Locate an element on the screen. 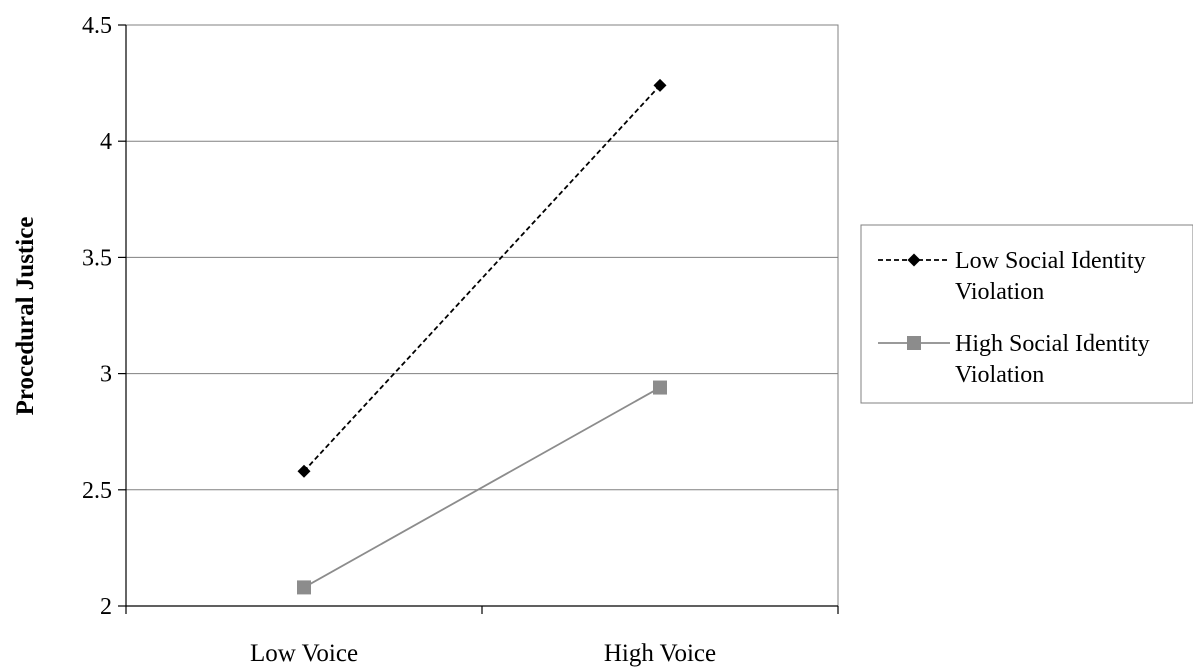 The width and height of the screenshot is (1193, 669). category-label: Low Voice is located at coordinates (304, 653).